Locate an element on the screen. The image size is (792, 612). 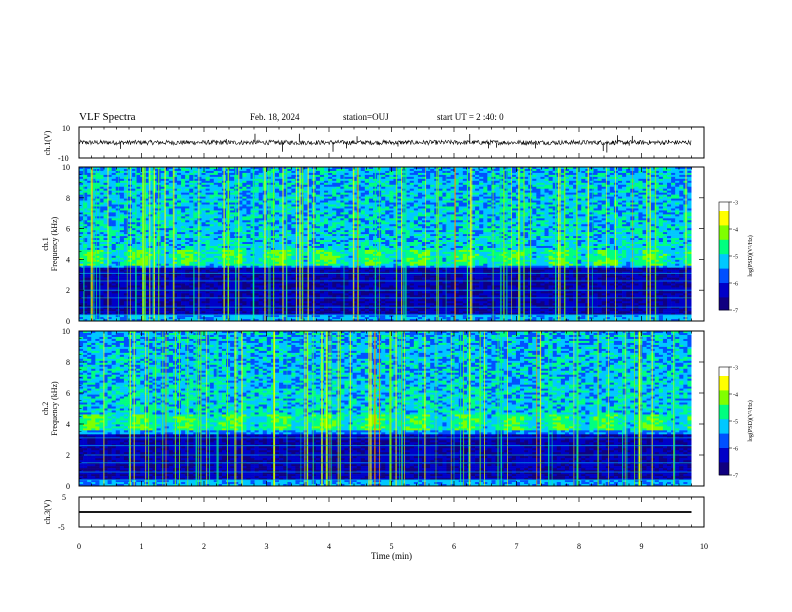
ch2-spectrogram-ytick: 8 is located at coordinates (68, 362).